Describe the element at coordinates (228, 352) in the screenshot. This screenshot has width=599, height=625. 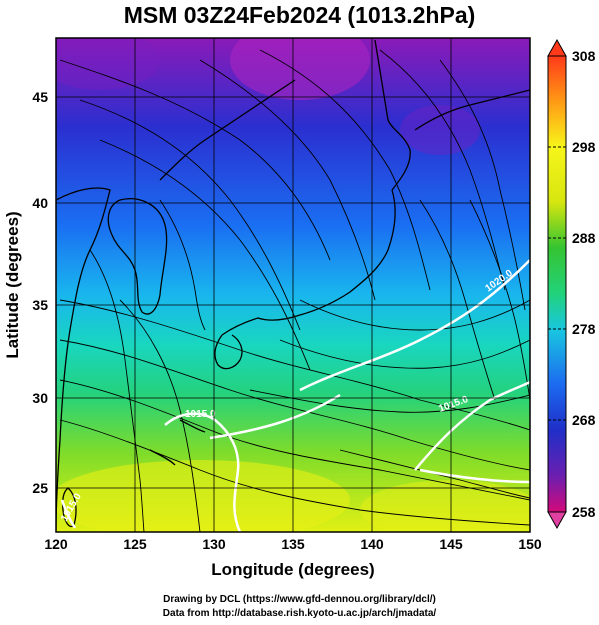
I see `coastline-kyushu` at that location.